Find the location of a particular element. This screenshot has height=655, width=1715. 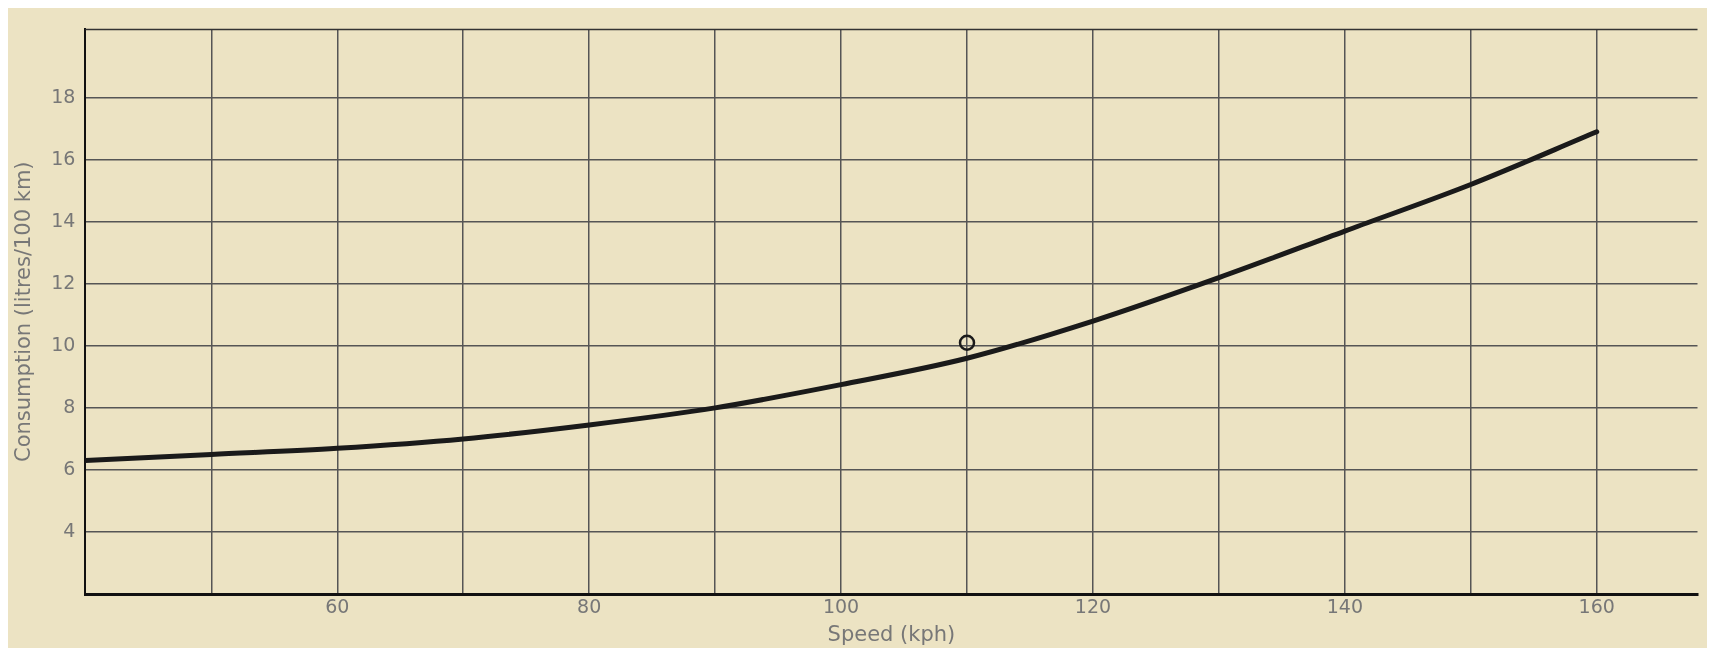

x-tick-label: 80 is located at coordinates (589, 606).